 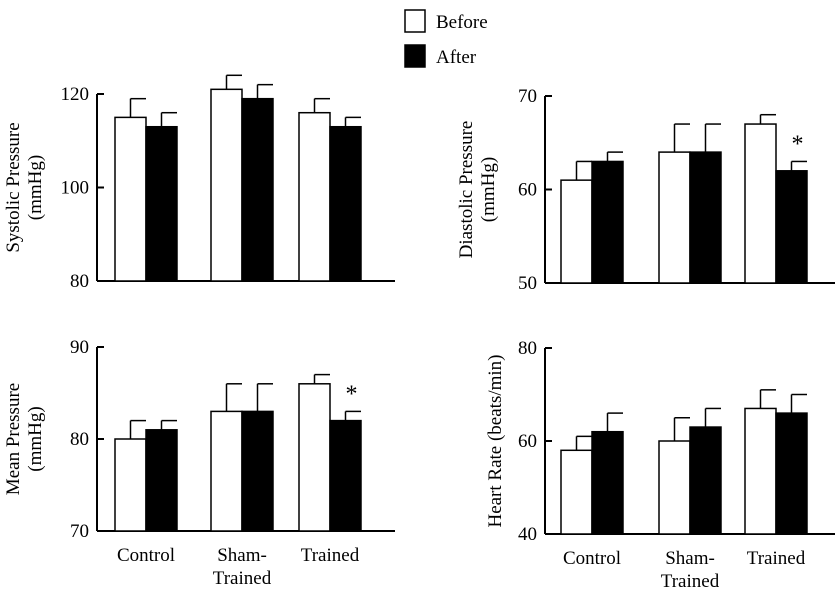 What do you see at coordinates (415, 56) in the screenshot?
I see `legend-swatch-after` at bounding box center [415, 56].